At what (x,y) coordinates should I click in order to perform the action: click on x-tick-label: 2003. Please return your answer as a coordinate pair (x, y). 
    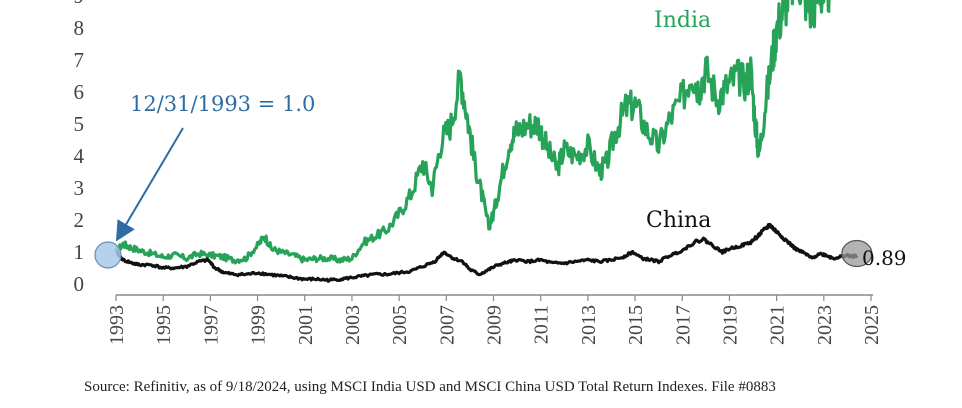
    Looking at the image, I should click on (353, 325).